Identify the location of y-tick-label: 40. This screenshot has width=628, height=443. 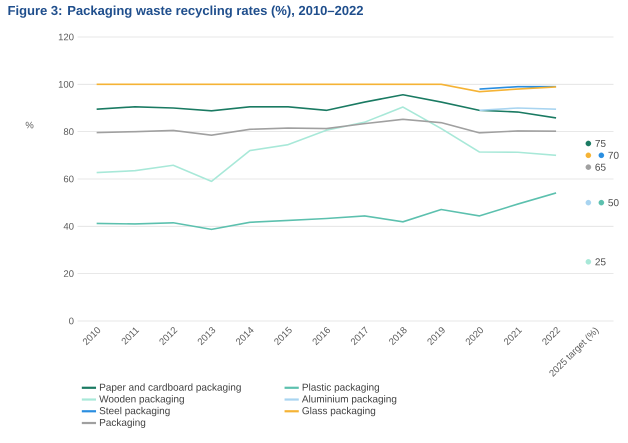
(69, 226).